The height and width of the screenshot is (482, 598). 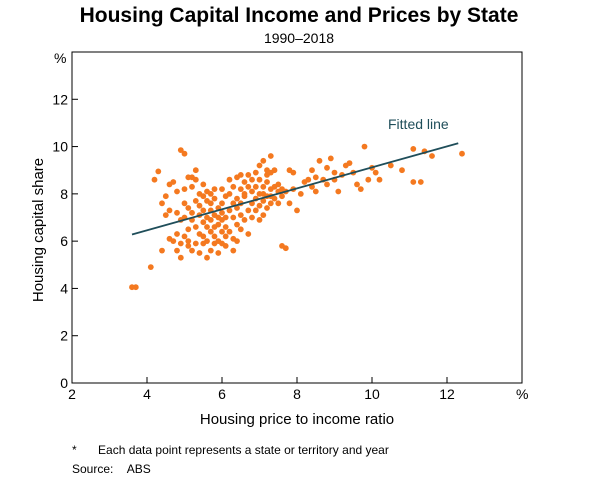 I want to click on source-note: Source: ABS, so click(x=111, y=469).